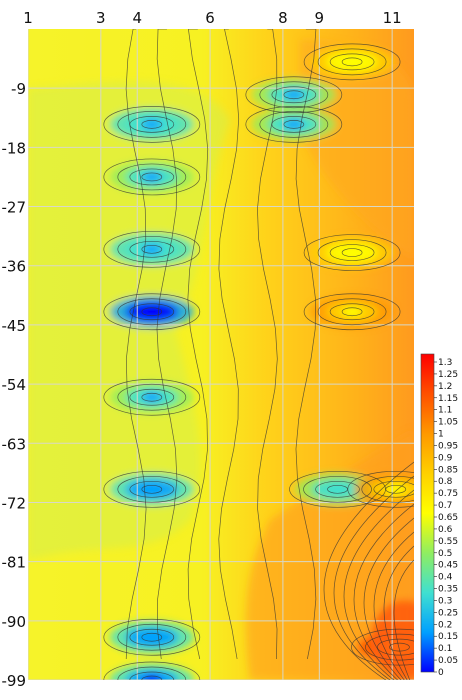 This screenshot has height=700, width=462. I want to click on x-tick-label: 6, so click(210, 18).